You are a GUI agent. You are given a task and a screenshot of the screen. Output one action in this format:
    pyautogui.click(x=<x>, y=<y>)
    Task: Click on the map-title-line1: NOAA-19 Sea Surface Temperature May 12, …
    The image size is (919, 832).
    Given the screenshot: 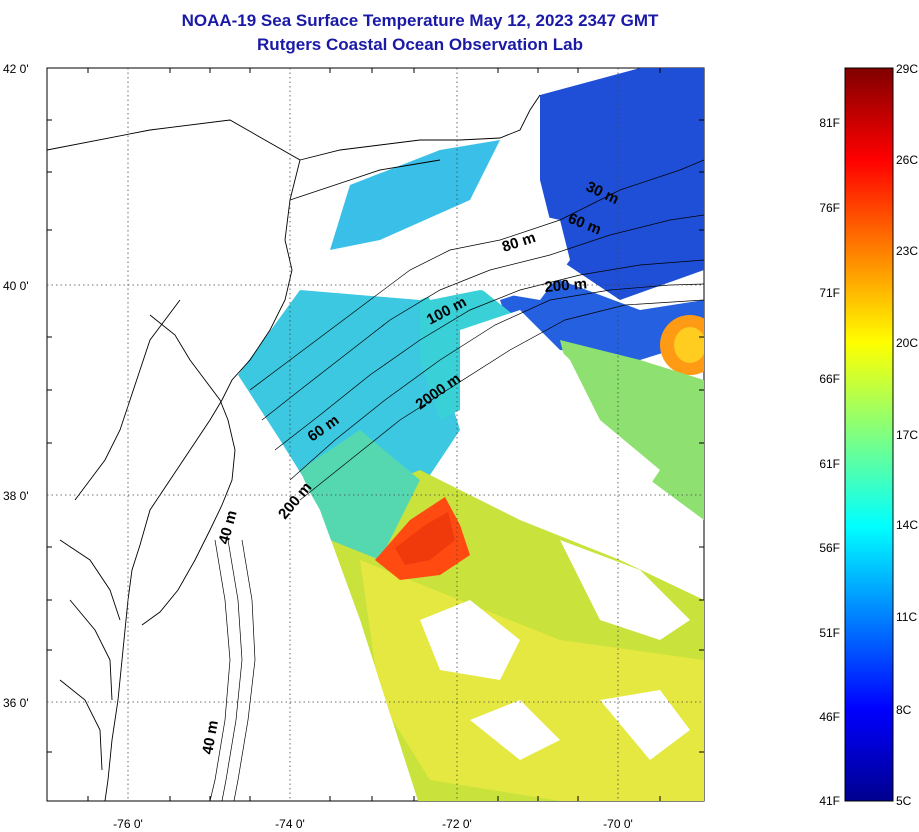 What is the action you would take?
    pyautogui.click(x=420, y=20)
    